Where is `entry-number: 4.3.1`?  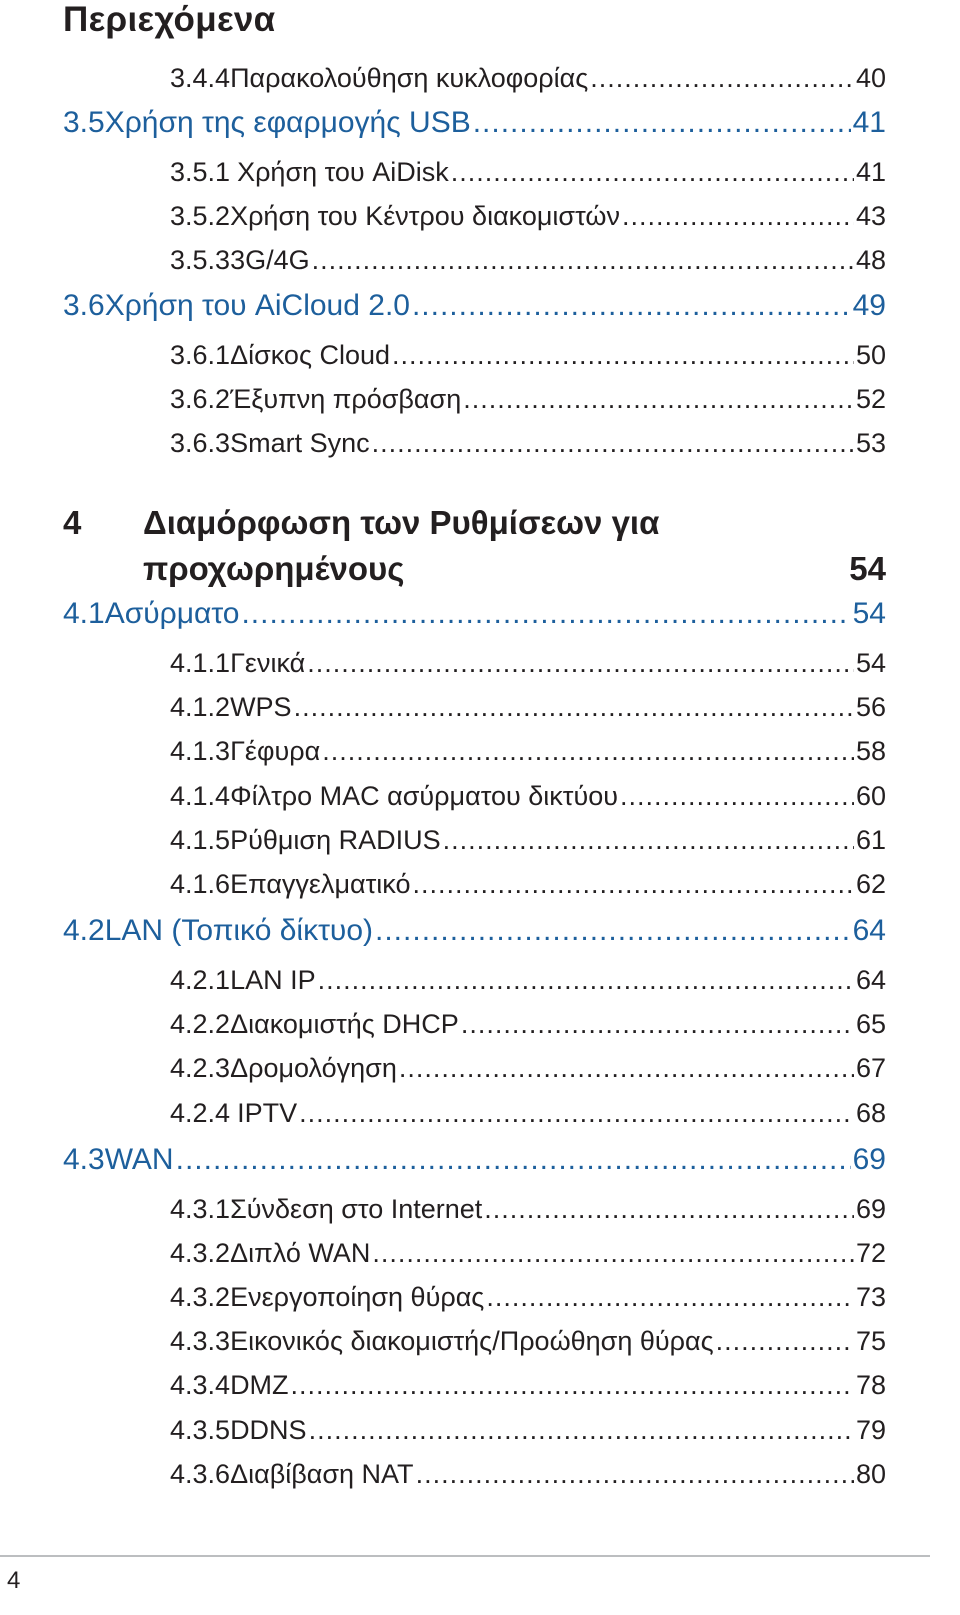
entry-number: 4.3.1 is located at coordinates (200, 1209).